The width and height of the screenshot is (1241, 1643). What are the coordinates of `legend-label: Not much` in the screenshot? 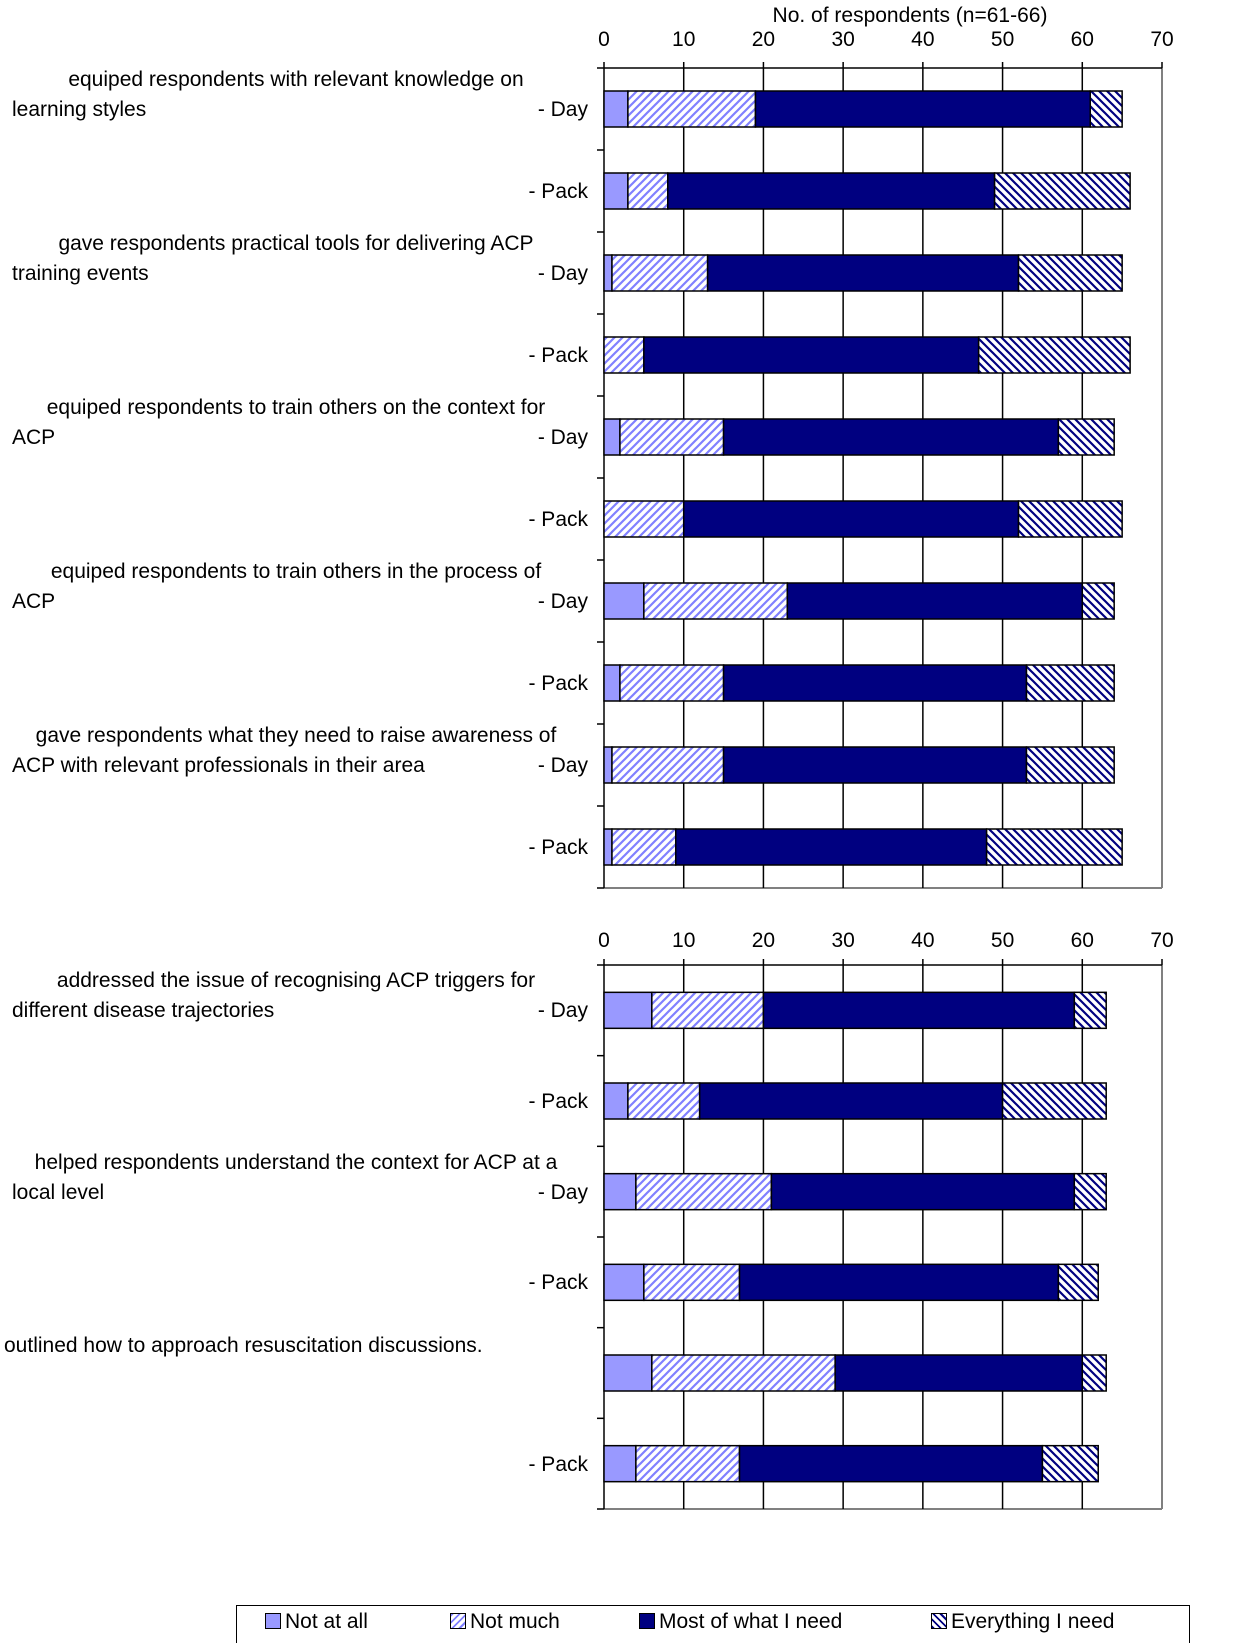 It's located at (515, 1621).